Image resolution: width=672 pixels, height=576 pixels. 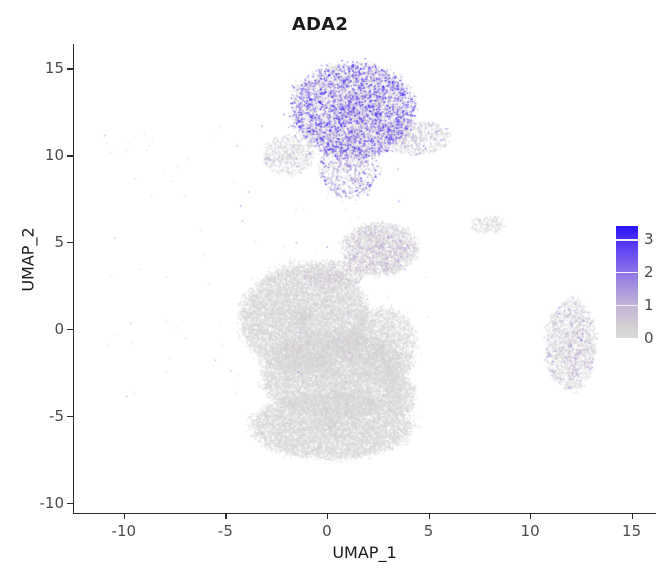 What do you see at coordinates (649, 305) in the screenshot?
I see `colorbar-tick-label: 1` at bounding box center [649, 305].